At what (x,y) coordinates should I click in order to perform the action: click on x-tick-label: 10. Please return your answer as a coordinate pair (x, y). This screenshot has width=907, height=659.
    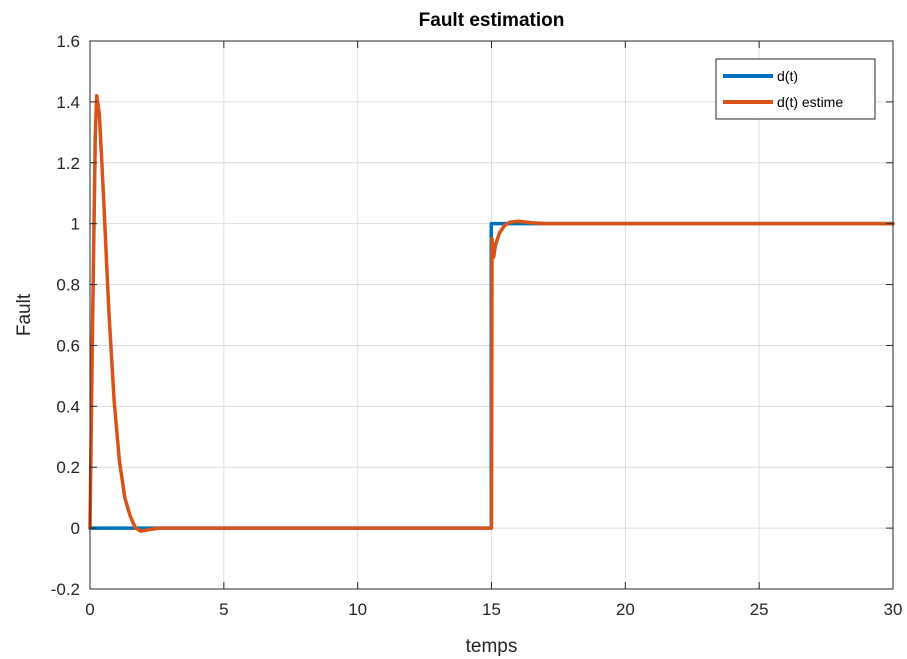
    Looking at the image, I should click on (357, 609).